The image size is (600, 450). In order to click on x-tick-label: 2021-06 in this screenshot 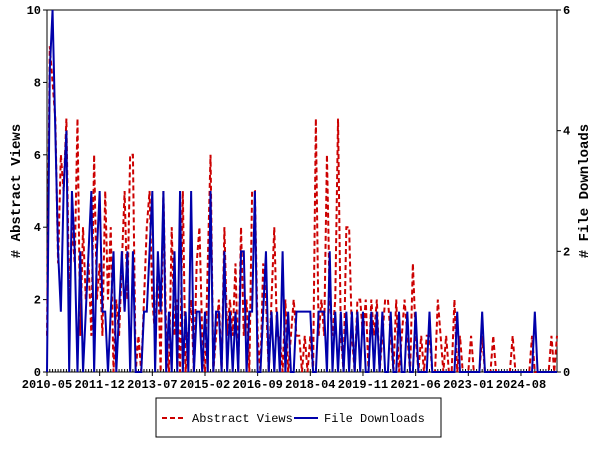, I will do `click(415, 385)`.